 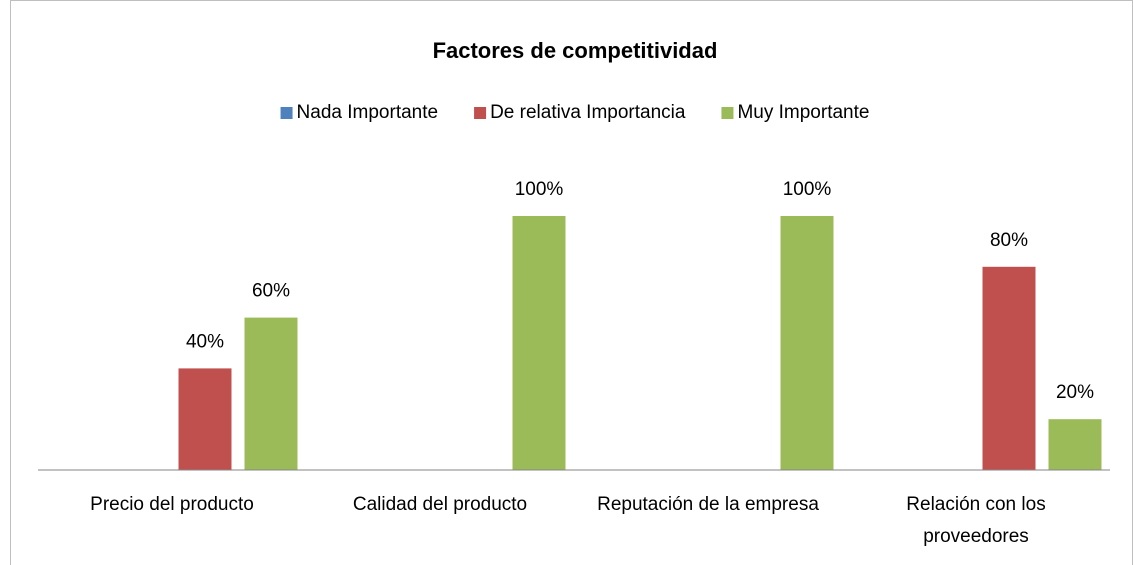 I want to click on data-label: 40%, so click(x=205, y=341).